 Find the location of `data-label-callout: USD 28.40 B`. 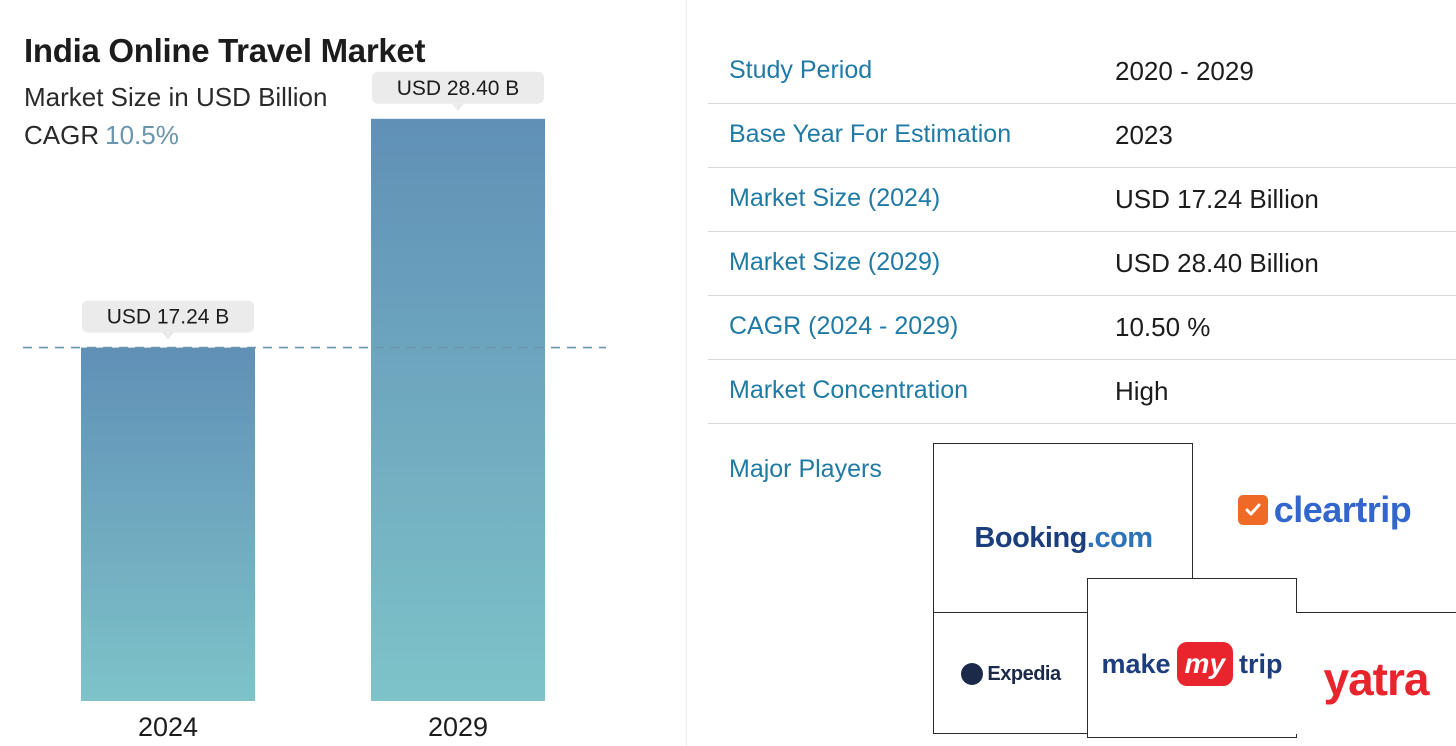

data-label-callout: USD 28.40 B is located at coordinates (458, 91).